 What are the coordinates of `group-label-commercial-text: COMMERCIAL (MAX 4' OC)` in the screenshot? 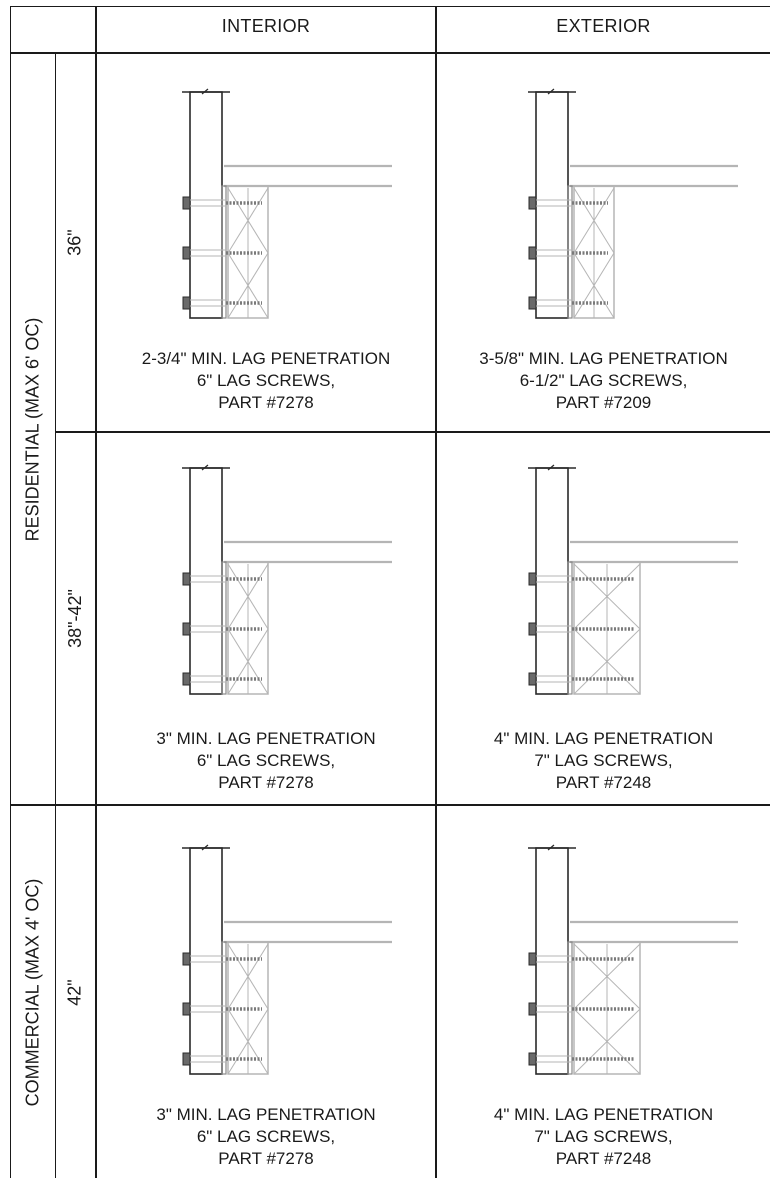 It's located at (32, 992).